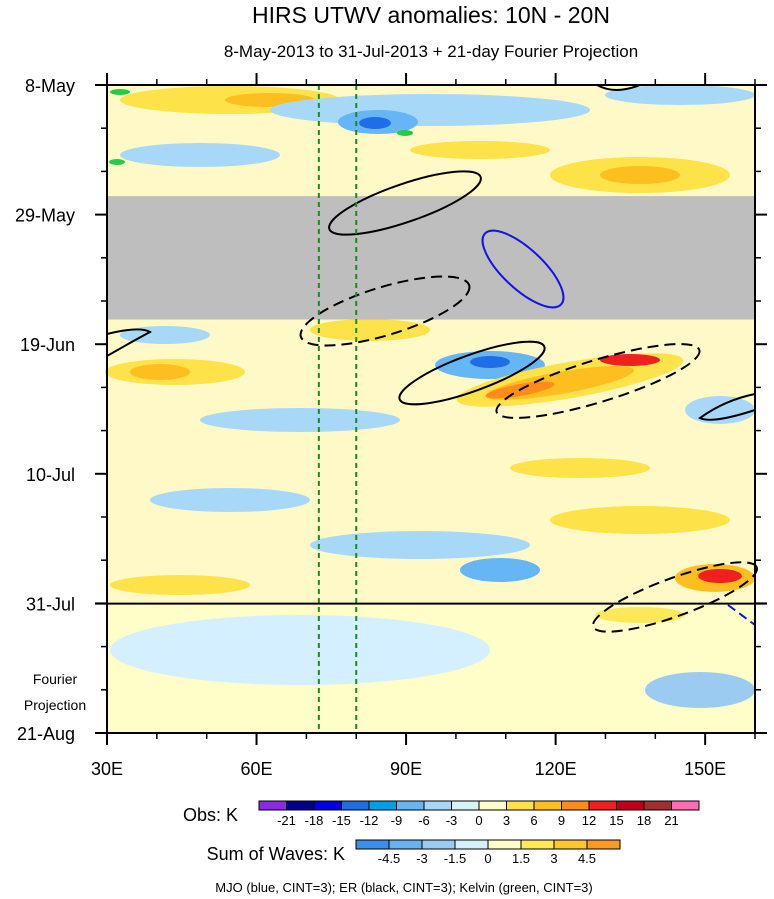 Image resolution: width=774 pixels, height=899 pixels. I want to click on legend-level-label: -21, so click(286, 820).